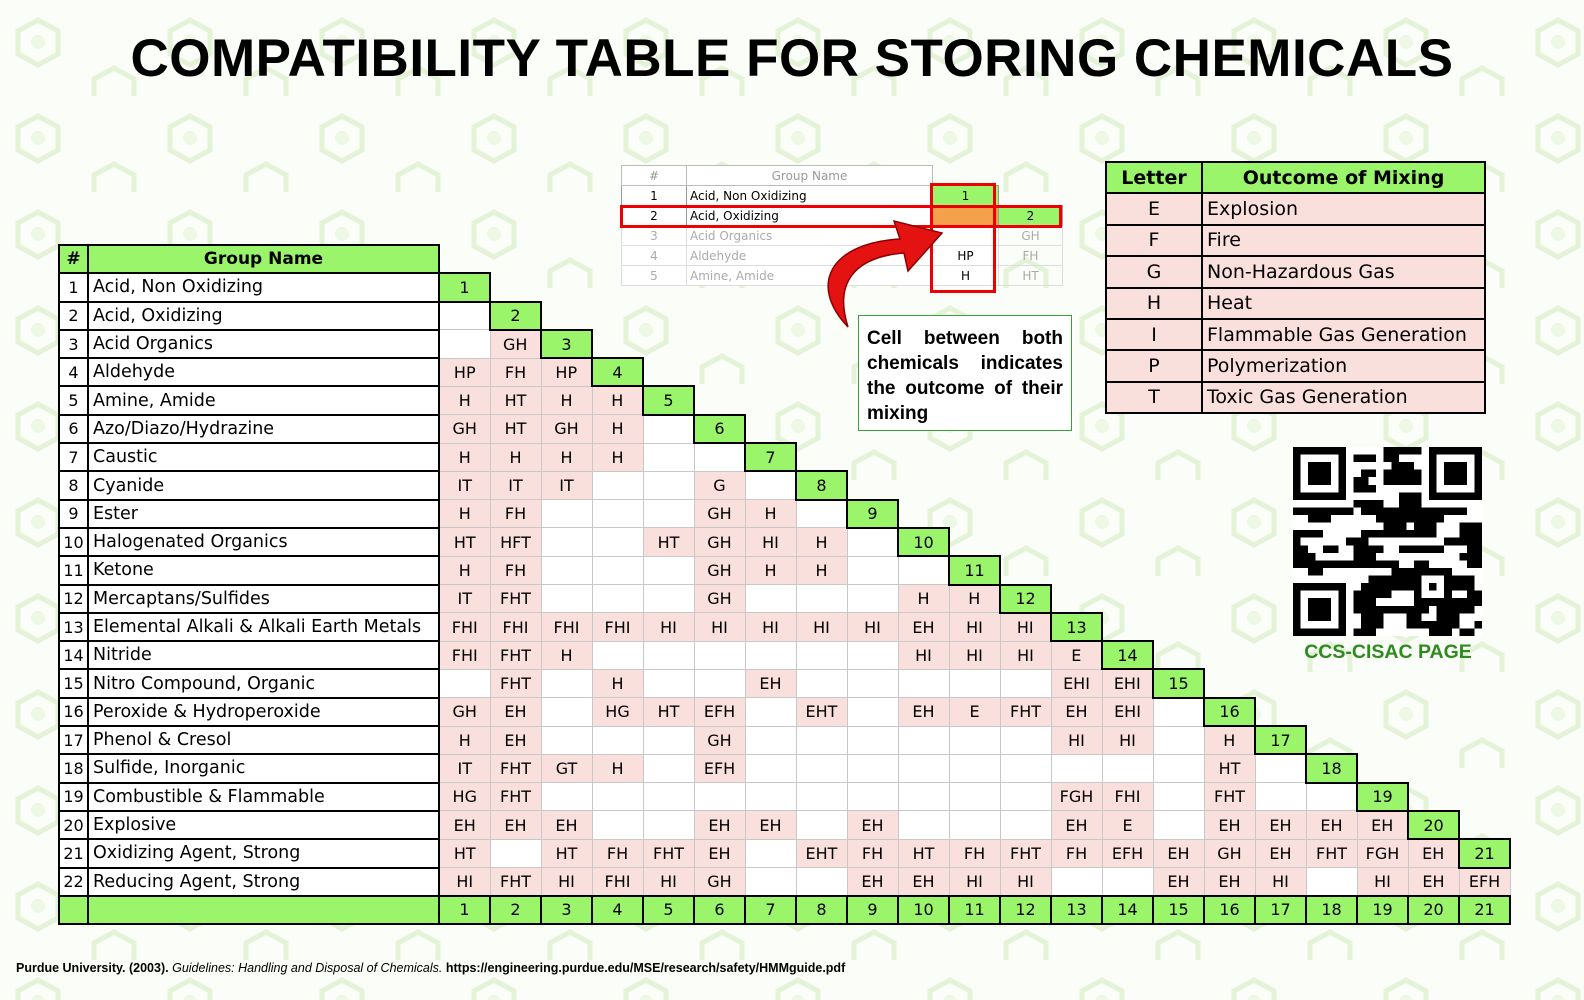 Image resolution: width=1584 pixels, height=1000 pixels. I want to click on footer-group-number: 7, so click(770, 910).